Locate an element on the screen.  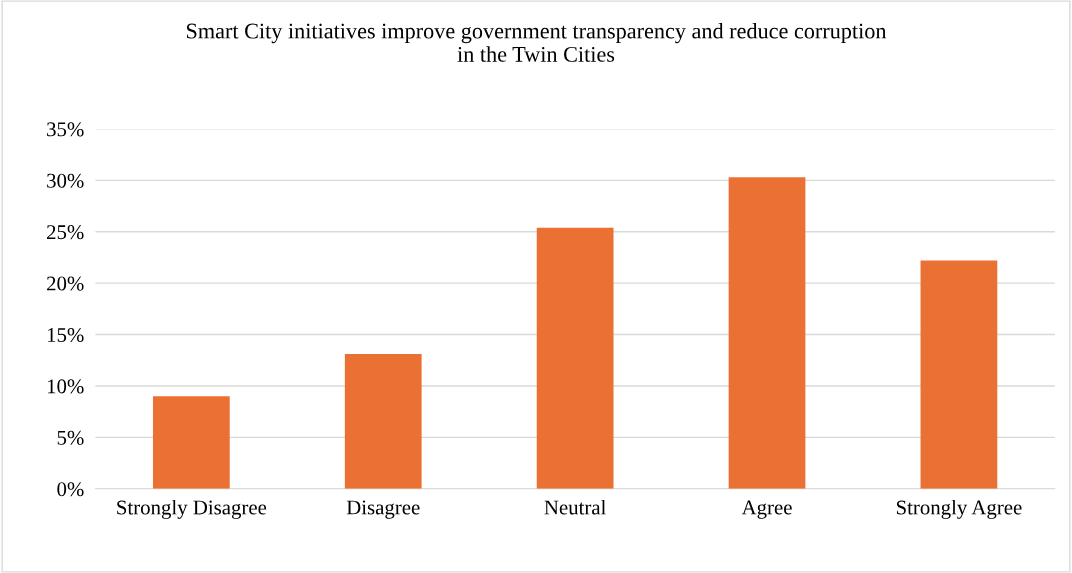
y-tick-label: 10% is located at coordinates (65, 386).